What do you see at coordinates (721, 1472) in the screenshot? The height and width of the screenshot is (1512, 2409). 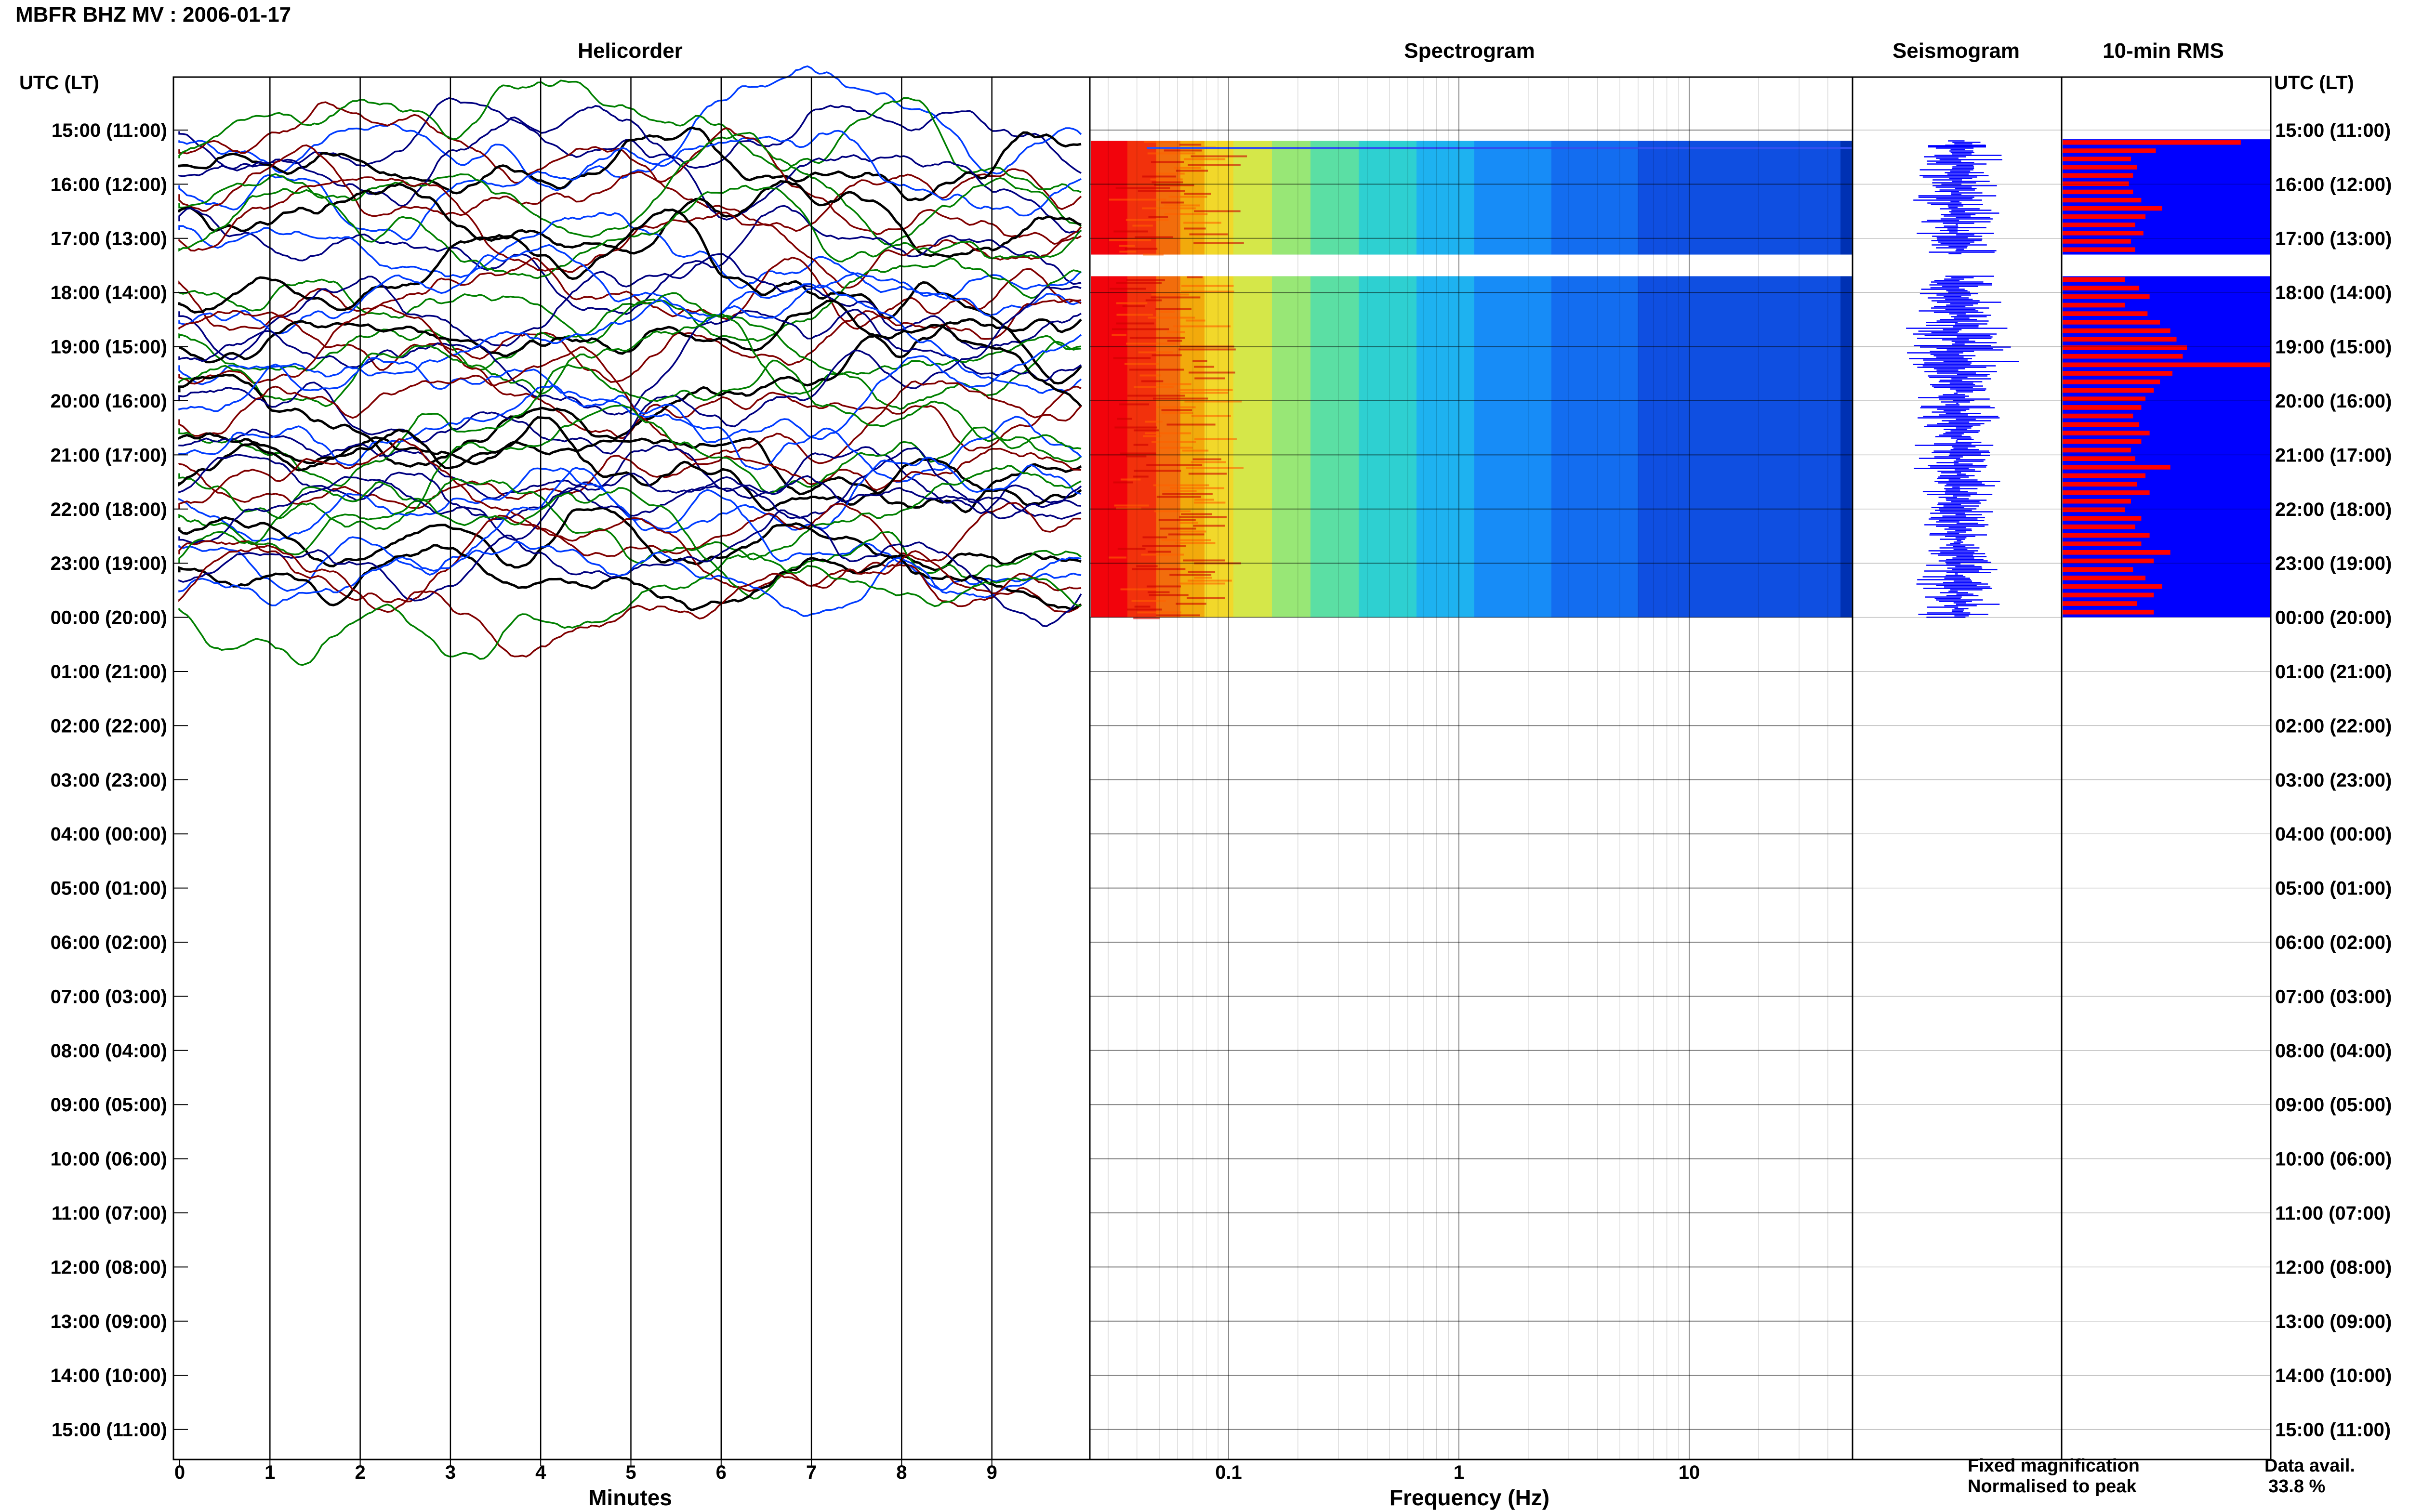 I see `helicorder-x-tick-label: 6` at bounding box center [721, 1472].